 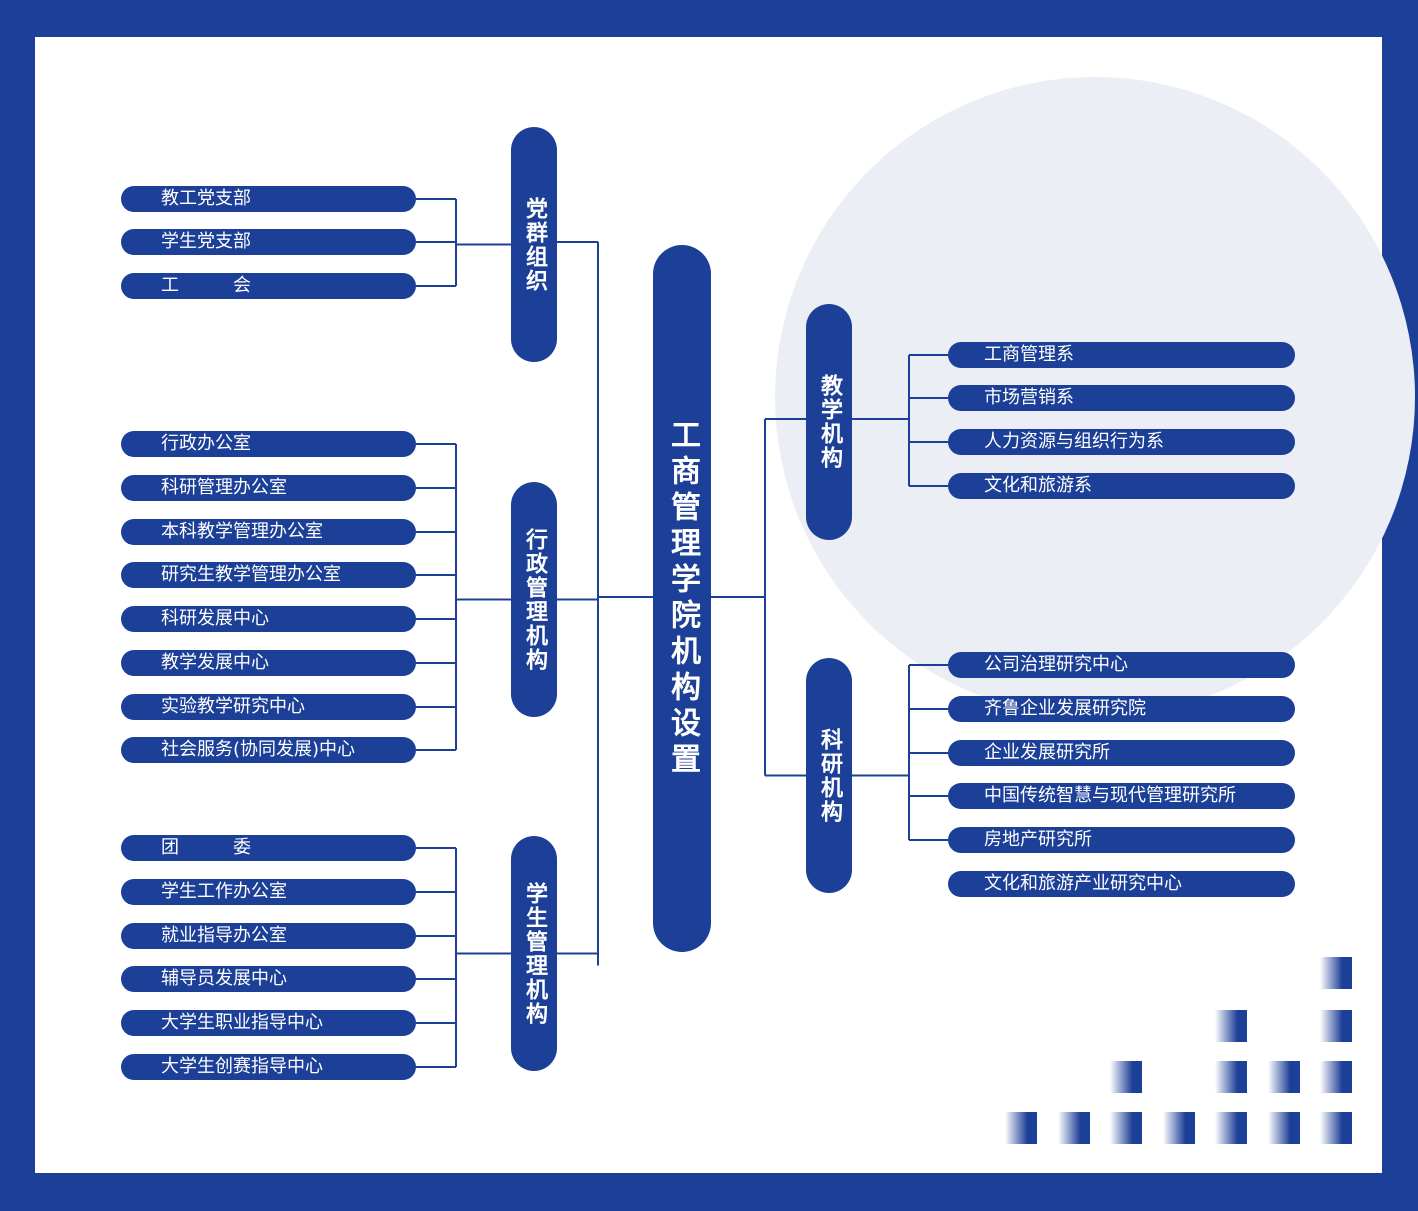 I want to click on leaf-node: 大学生创赛指导中心, so click(x=268, y=1067).